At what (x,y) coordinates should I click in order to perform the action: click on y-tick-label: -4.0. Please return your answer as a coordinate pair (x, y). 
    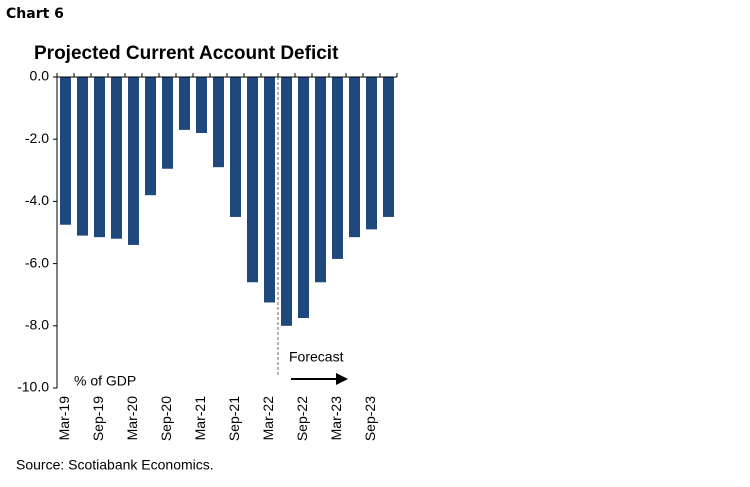
    Looking at the image, I should click on (37, 200).